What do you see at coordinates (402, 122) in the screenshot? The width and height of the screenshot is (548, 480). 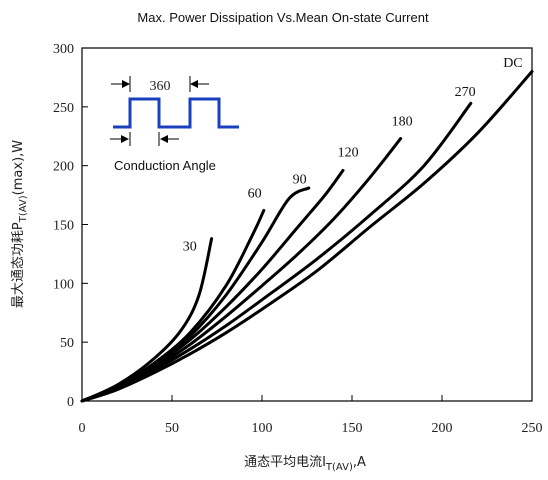 I see `series-label-180: 180` at bounding box center [402, 122].